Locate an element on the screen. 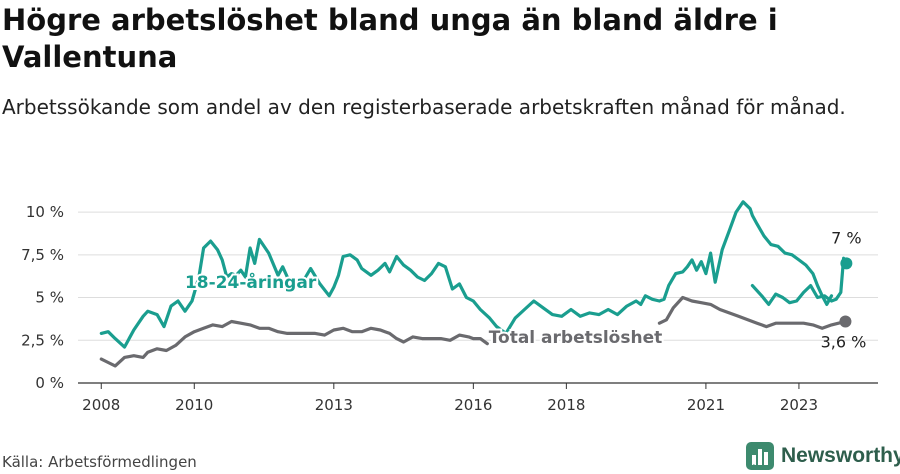 The image size is (900, 474). y-tick-label: 7,5 % is located at coordinates (42, 255).